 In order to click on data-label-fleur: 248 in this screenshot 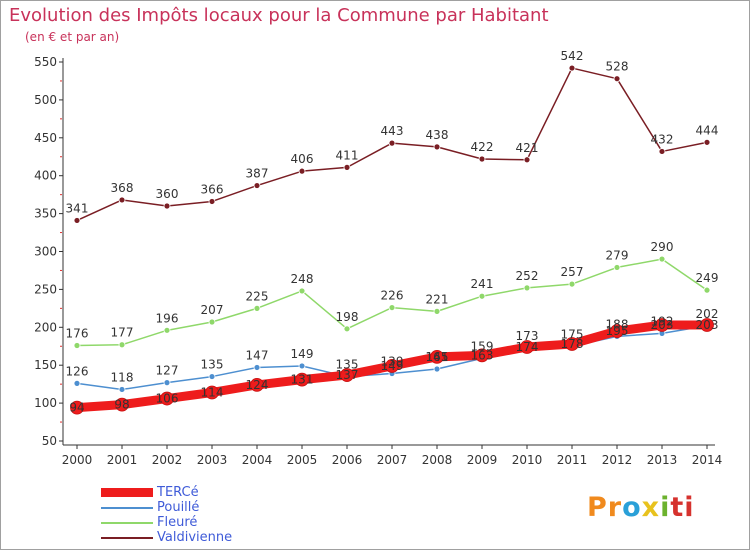, I will do `click(302, 279)`.